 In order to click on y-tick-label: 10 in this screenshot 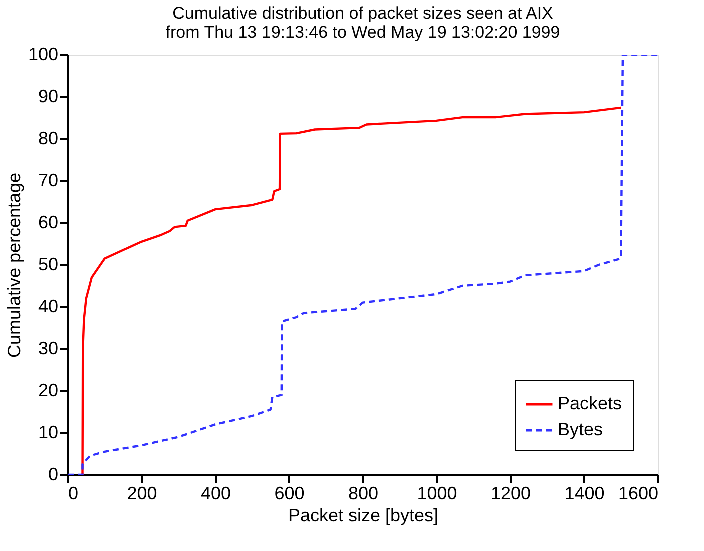, I will do `click(48, 432)`.